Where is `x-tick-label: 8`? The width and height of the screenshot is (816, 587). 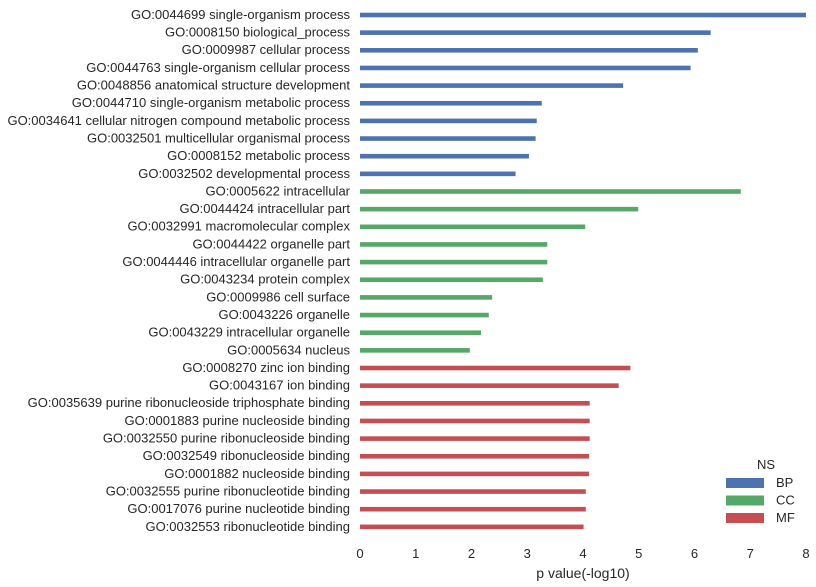 x-tick-label: 8 is located at coordinates (805, 553).